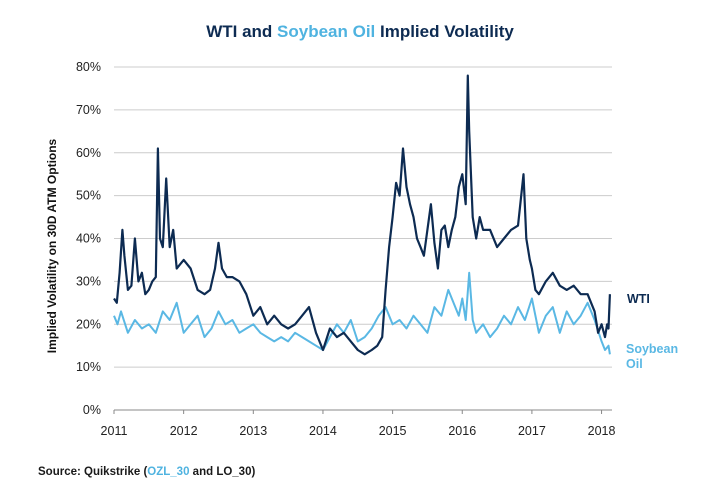 This screenshot has width=720, height=500. I want to click on soybean-series-label: Soybean Oil, so click(652, 356).